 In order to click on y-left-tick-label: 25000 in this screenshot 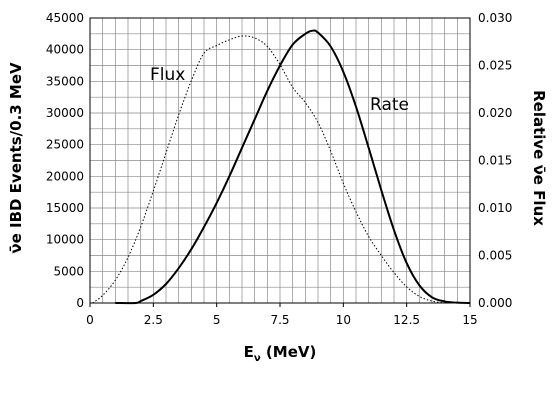, I will do `click(65, 145)`.